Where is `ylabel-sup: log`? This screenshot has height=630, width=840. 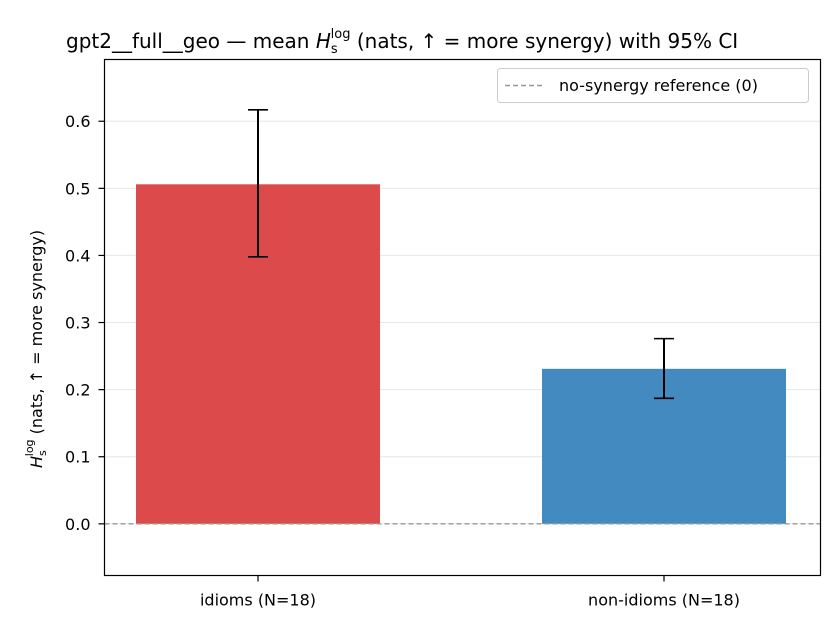 ylabel-sup: log is located at coordinates (29, 447).